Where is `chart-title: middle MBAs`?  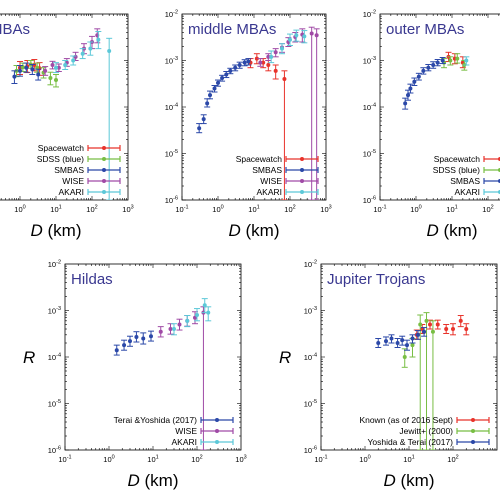
chart-title: middle MBAs is located at coordinates (232, 29).